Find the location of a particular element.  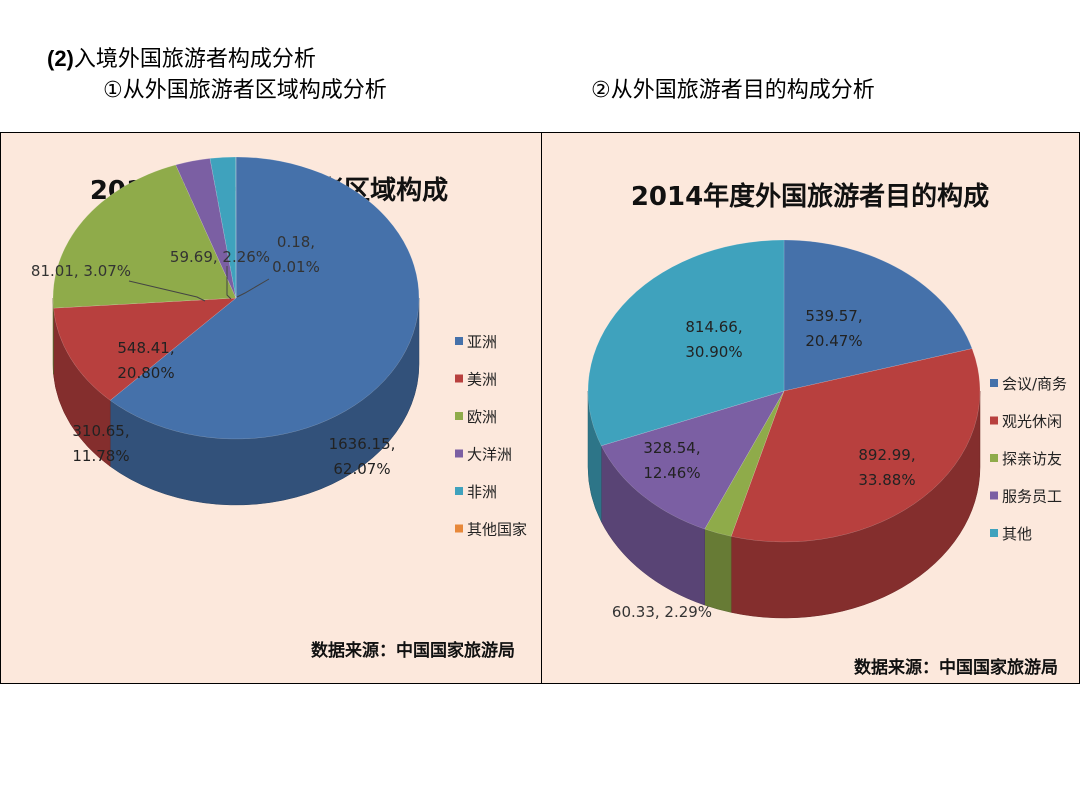

legend-label: 亚洲 is located at coordinates (482, 342).